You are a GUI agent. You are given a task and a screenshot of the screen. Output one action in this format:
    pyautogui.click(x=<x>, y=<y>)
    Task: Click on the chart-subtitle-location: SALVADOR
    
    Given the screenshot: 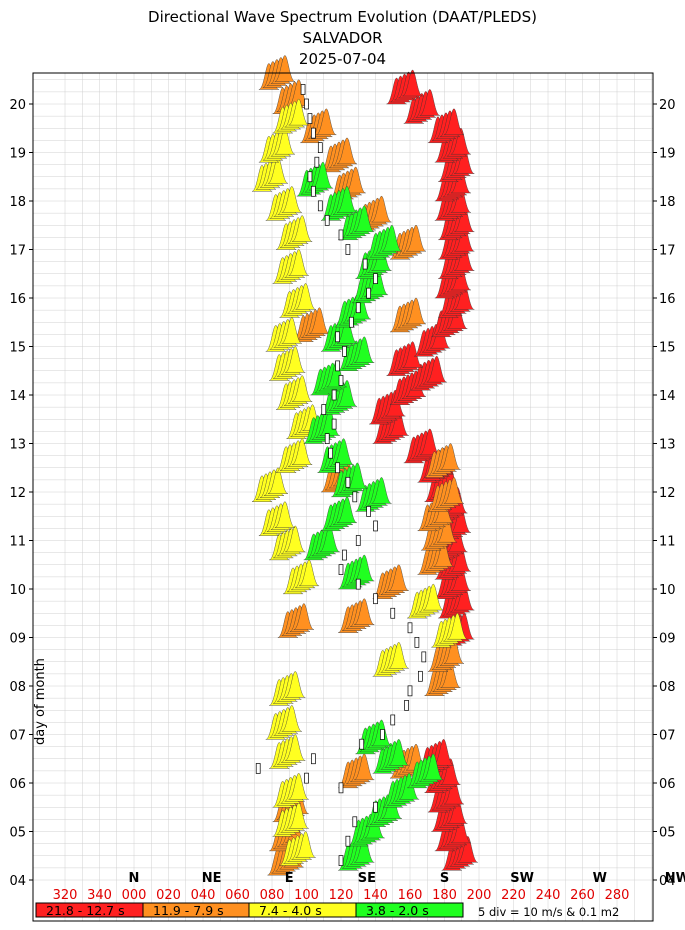 What is the action you would take?
    pyautogui.click(x=342, y=38)
    